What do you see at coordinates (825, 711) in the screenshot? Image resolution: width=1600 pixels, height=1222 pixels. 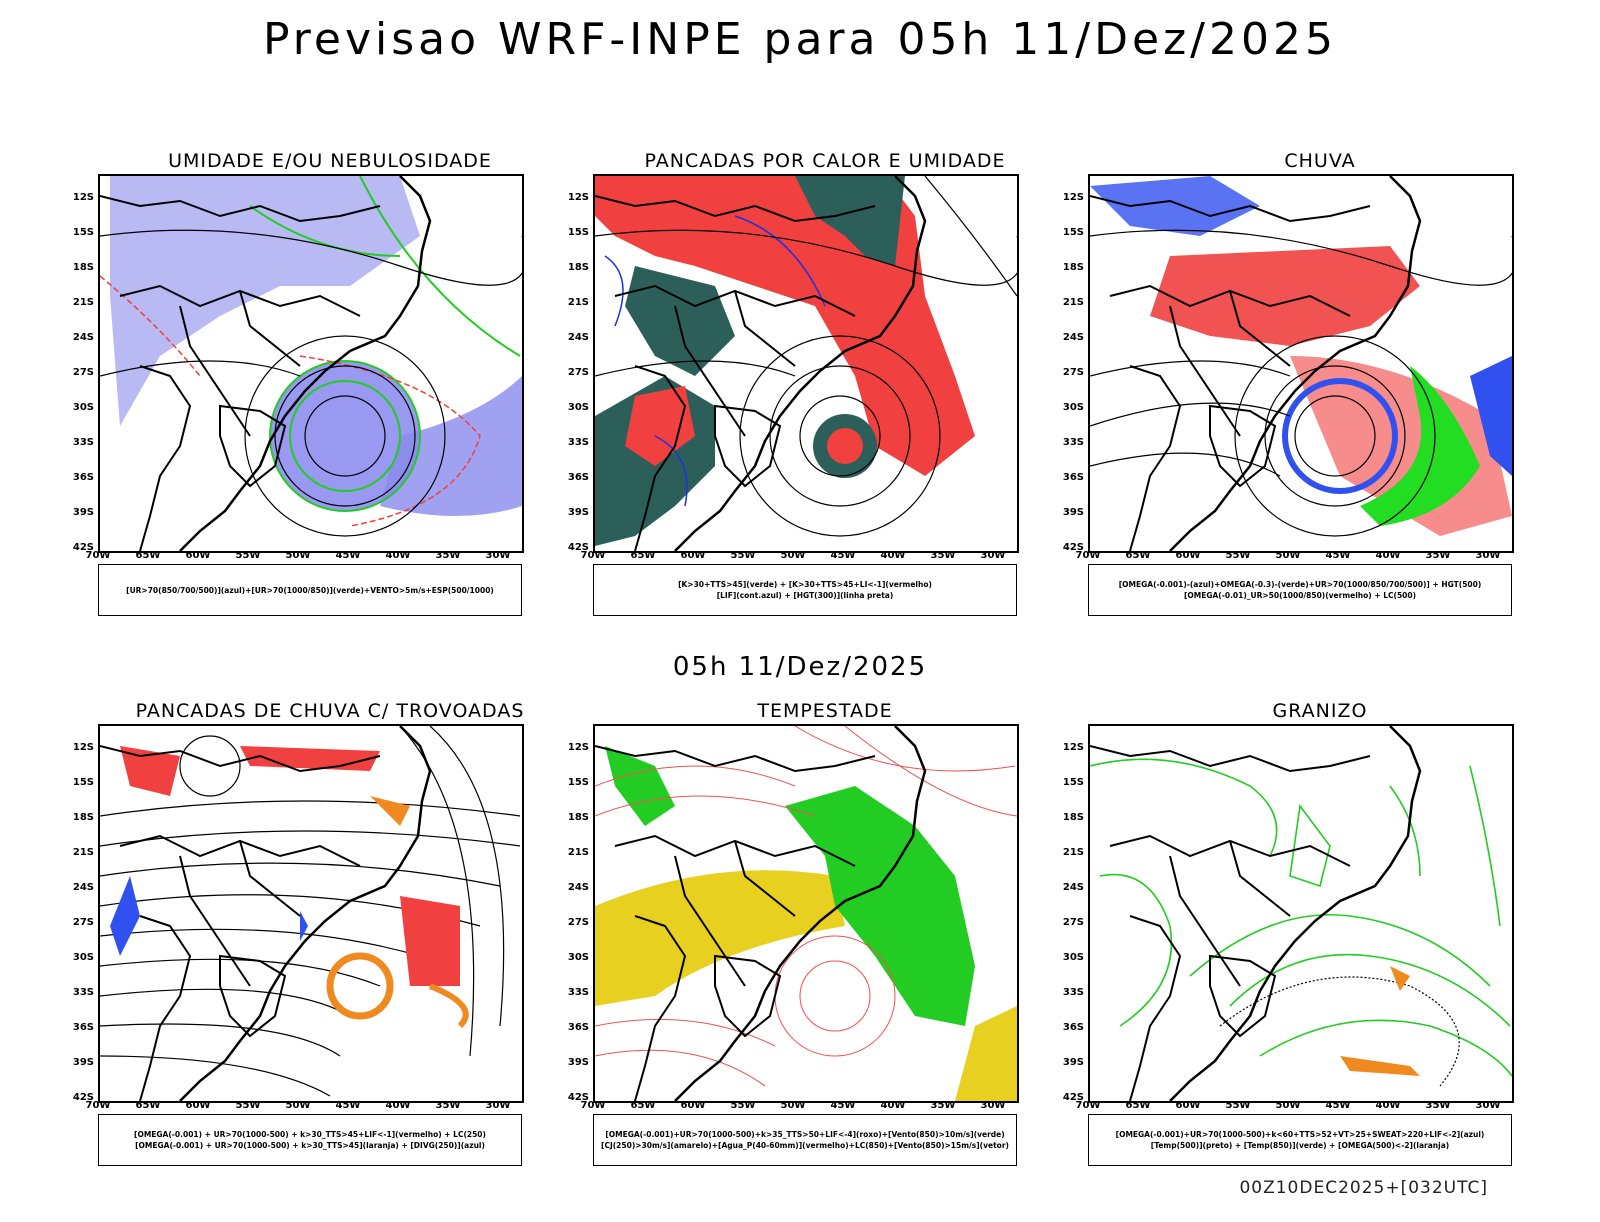 I see `panel-title: TEMPESTADE` at bounding box center [825, 711].